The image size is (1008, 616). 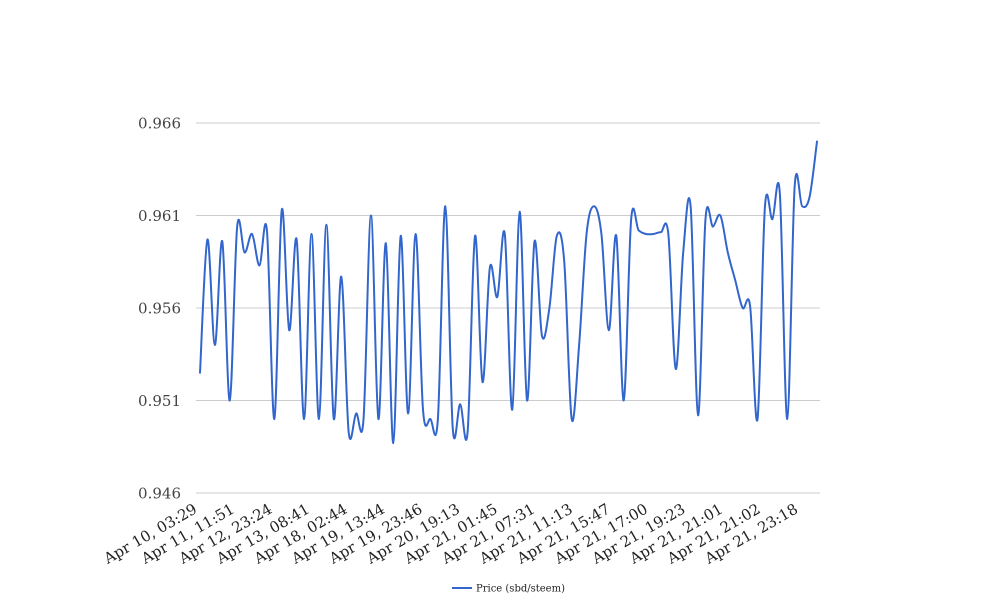 What do you see at coordinates (159, 124) in the screenshot?
I see `y-tick-label: 0.966` at bounding box center [159, 124].